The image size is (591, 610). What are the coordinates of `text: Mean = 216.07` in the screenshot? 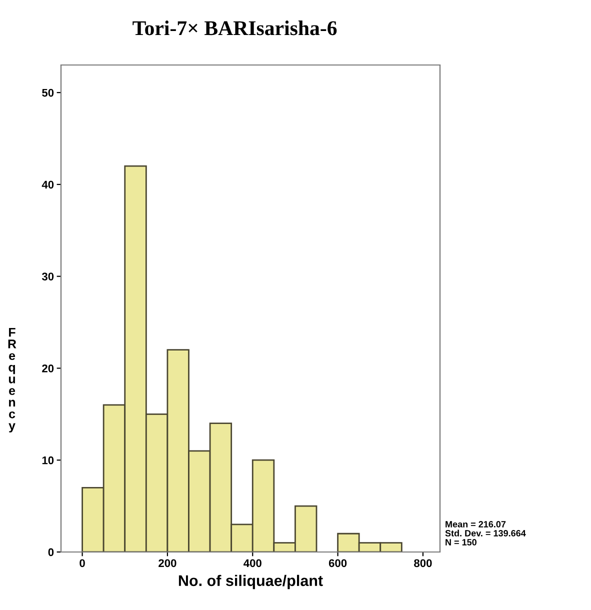 It's located at (476, 524).